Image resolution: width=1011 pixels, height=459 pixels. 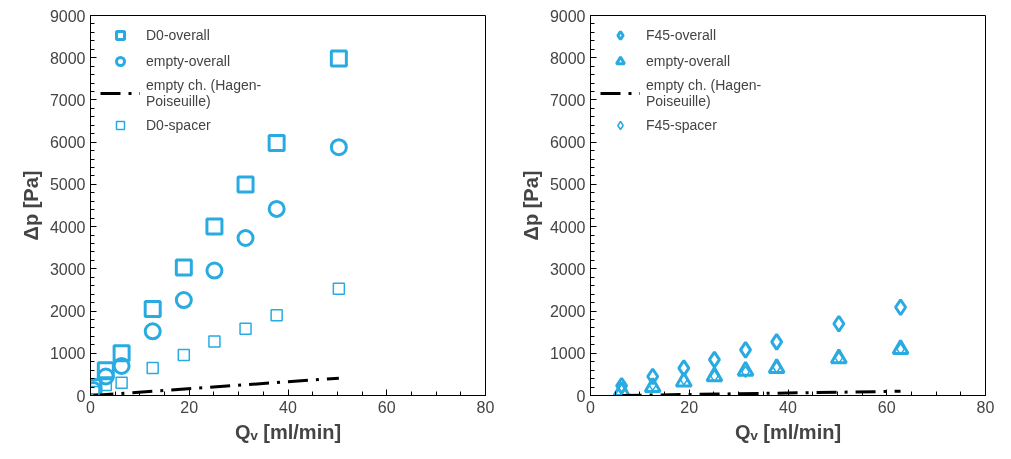 What do you see at coordinates (681, 125) in the screenshot?
I see `legend-label: F45-spacer` at bounding box center [681, 125].